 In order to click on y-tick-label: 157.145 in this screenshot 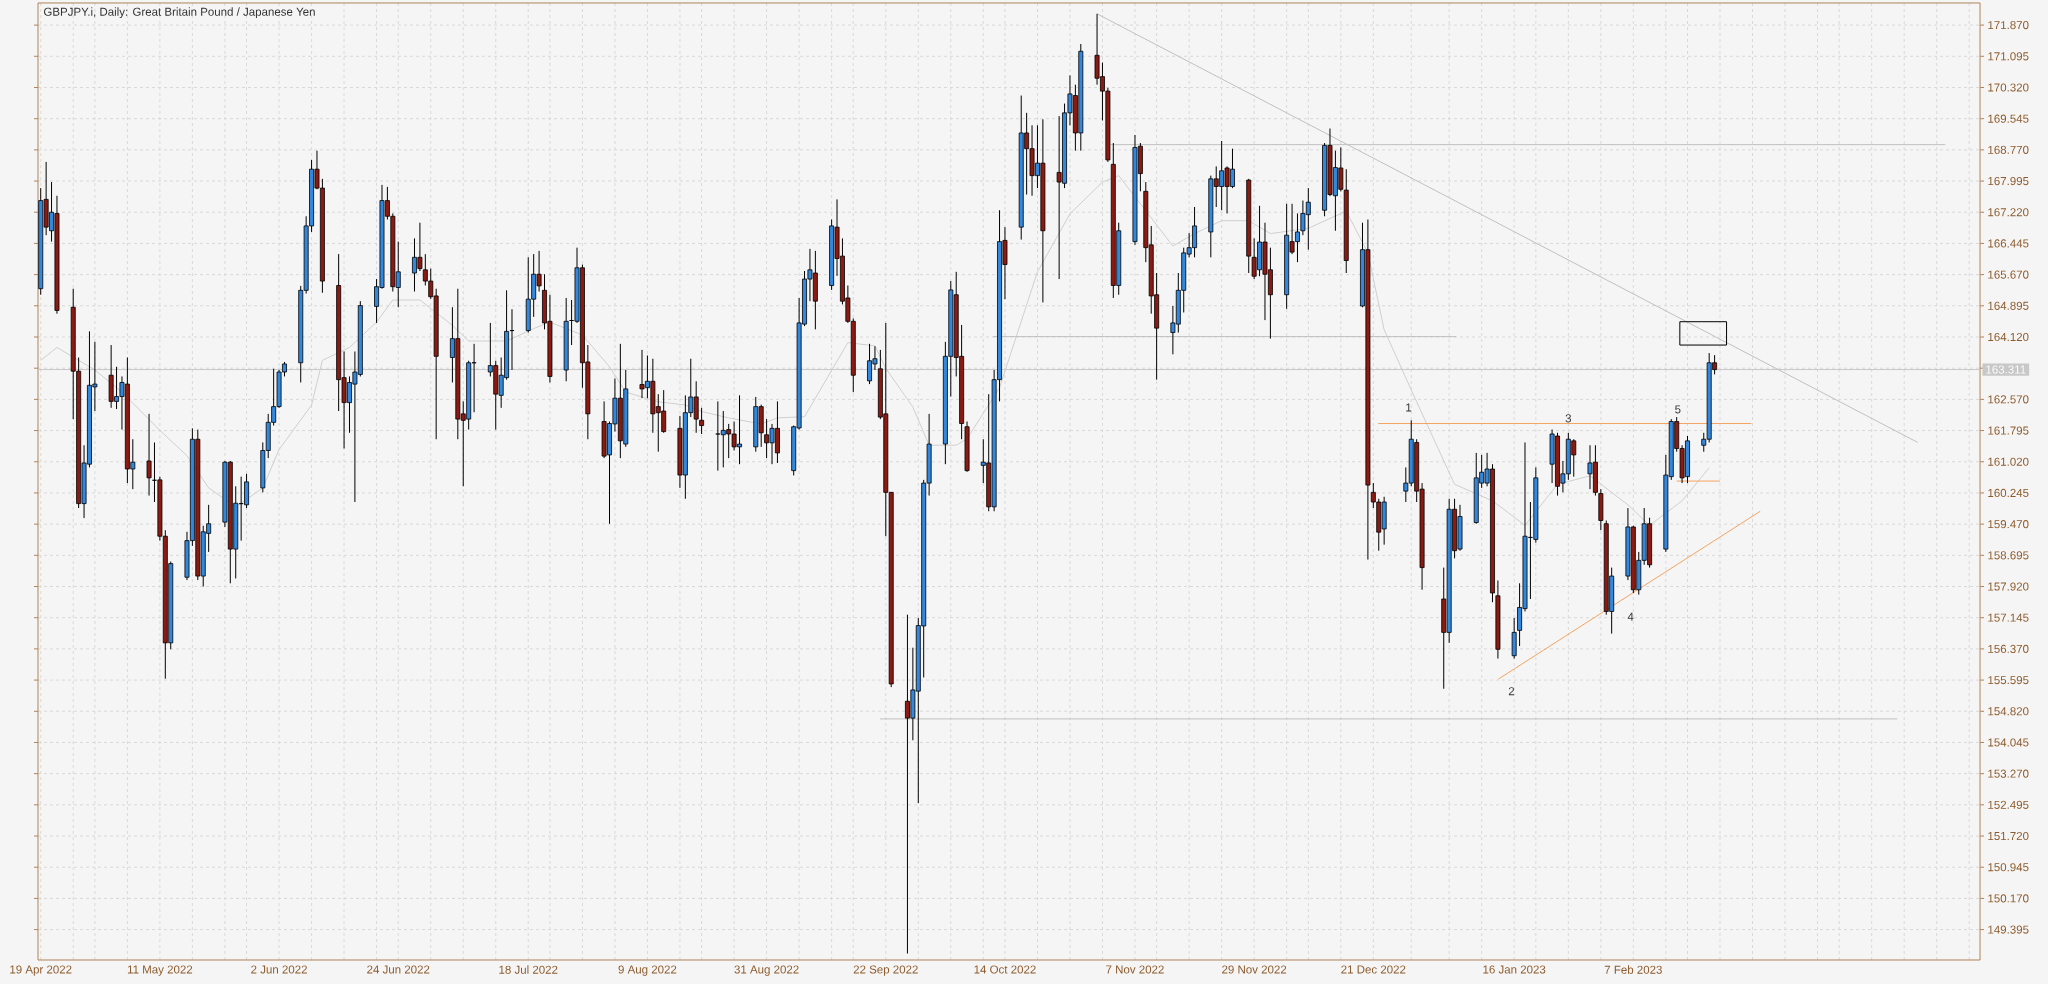, I will do `click(2008, 617)`.